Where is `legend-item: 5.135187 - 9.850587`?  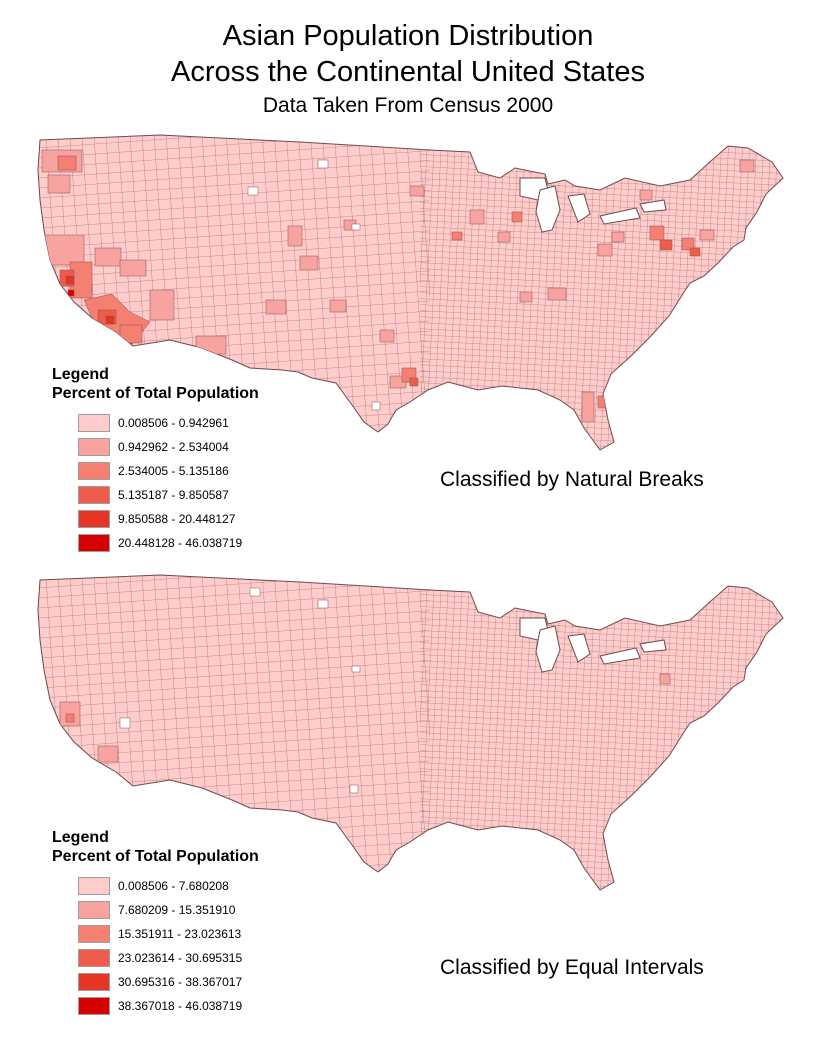
legend-item: 5.135187 - 9.850587 is located at coordinates (168, 495).